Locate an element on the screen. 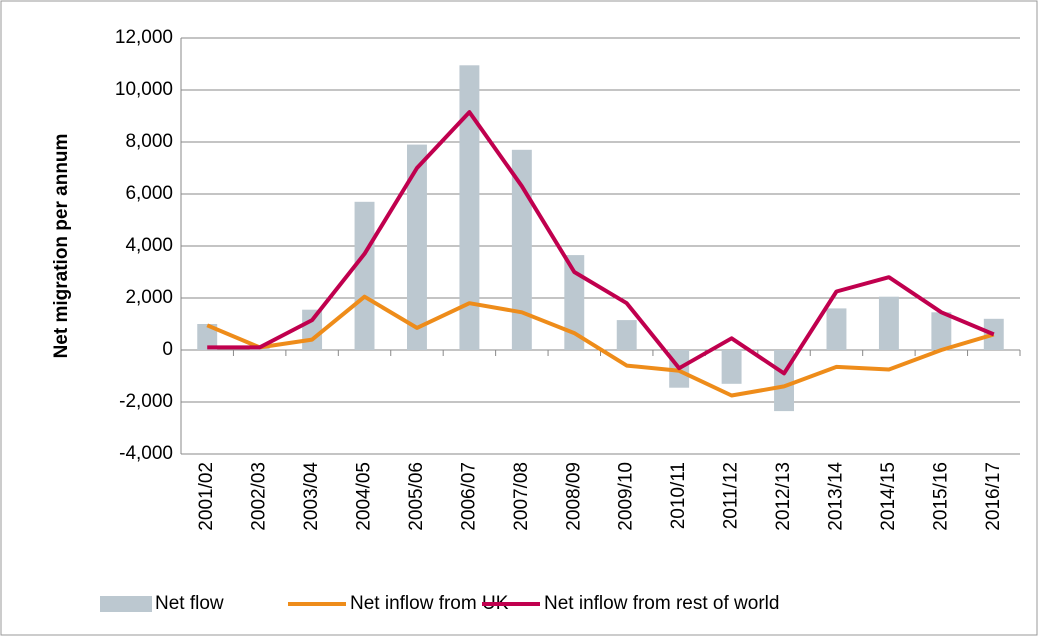 The width and height of the screenshot is (1041, 644). y-tick-label: 4,000 is located at coordinates (149, 245).